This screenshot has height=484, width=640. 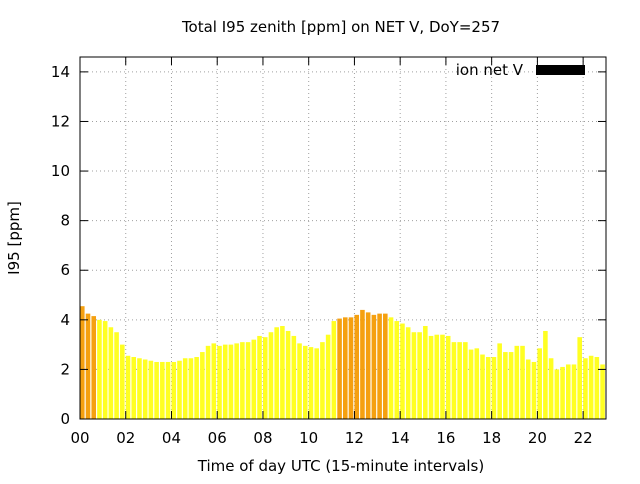 I want to click on chart-title: Total I95 zenith [ppm] on NET V, DoY=257, so click(x=340, y=27).